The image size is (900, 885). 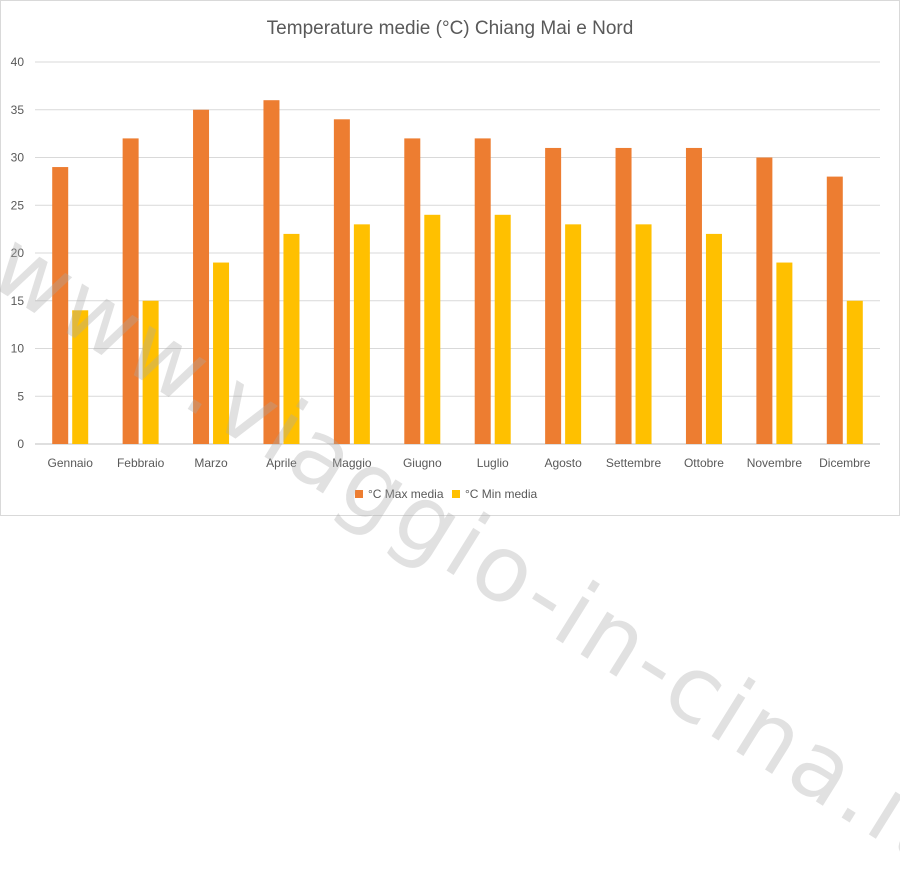 What do you see at coordinates (141, 463) in the screenshot?
I see `x-tick-label: Febbraio` at bounding box center [141, 463].